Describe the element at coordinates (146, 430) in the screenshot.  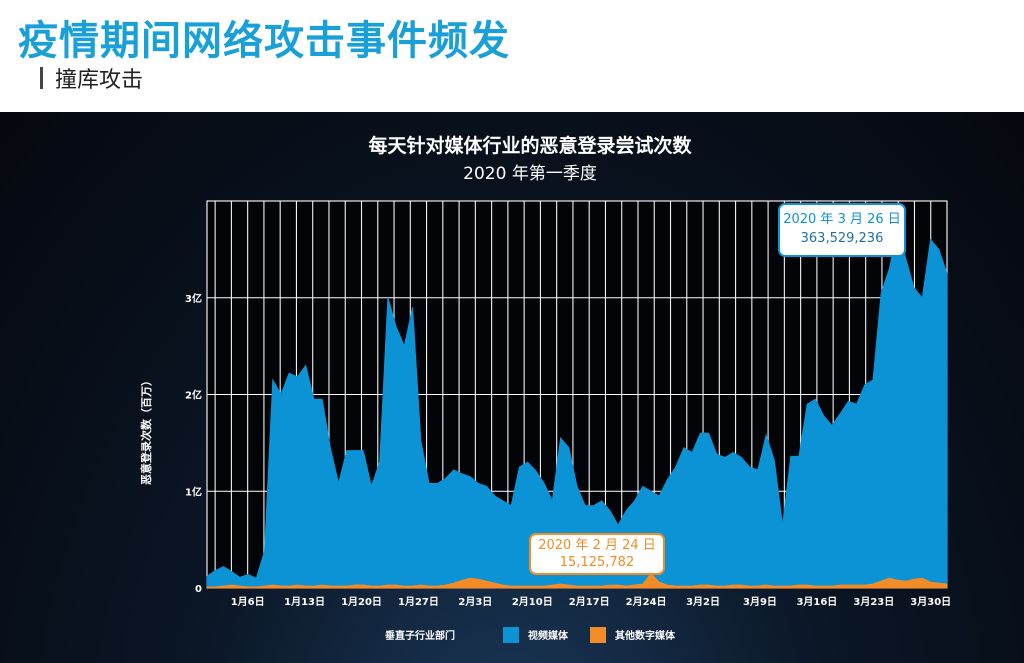
I see `y-axis-label: 恶意登录次数（百万）` at that location.